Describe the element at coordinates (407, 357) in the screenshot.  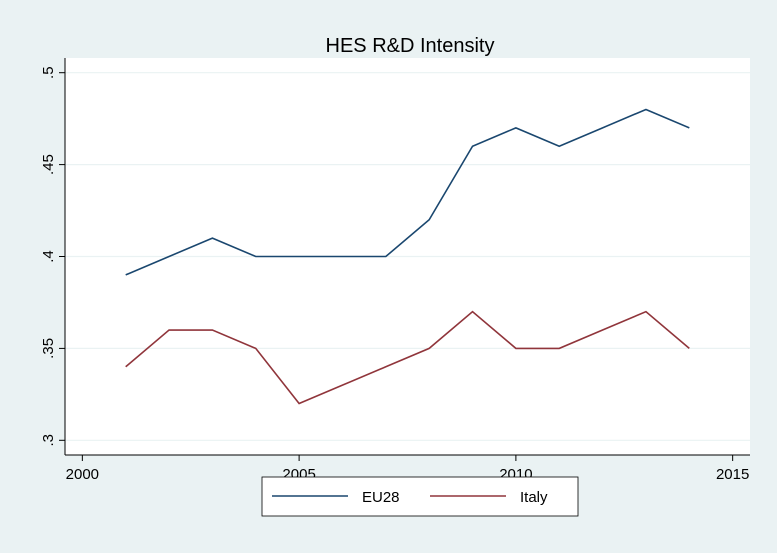
I see `line-series` at that location.